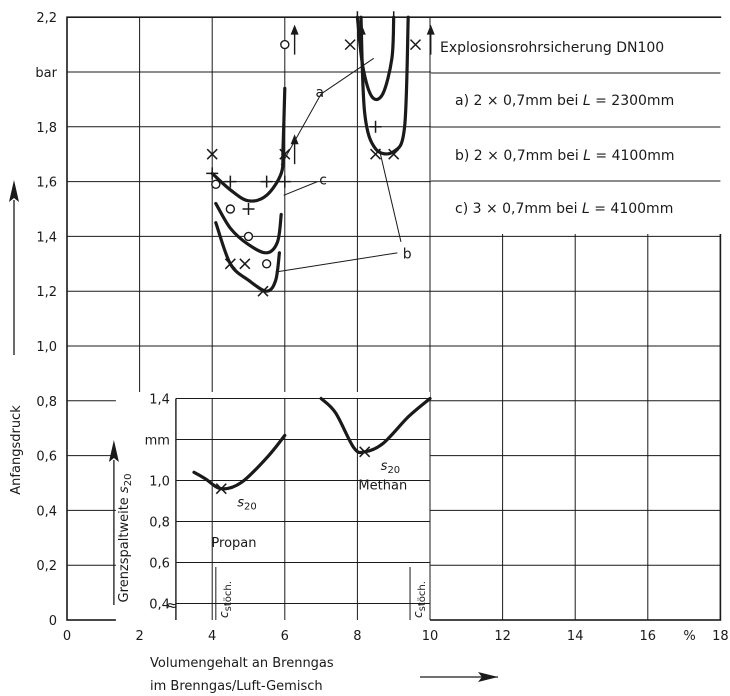 The image size is (730, 696). Describe the element at coordinates (502, 636) in the screenshot. I see `x-tick-label: 12` at that location.